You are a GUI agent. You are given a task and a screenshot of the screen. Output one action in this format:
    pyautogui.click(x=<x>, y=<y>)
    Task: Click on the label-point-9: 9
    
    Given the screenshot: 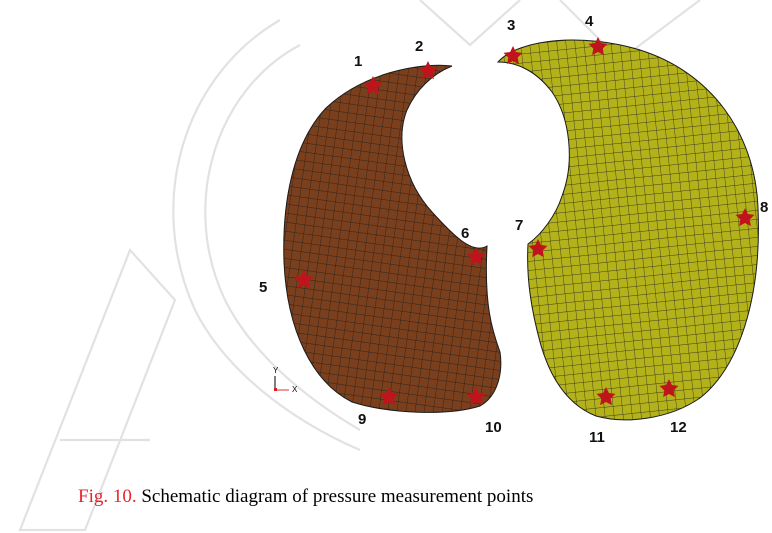 What is the action you would take?
    pyautogui.click(x=362, y=419)
    